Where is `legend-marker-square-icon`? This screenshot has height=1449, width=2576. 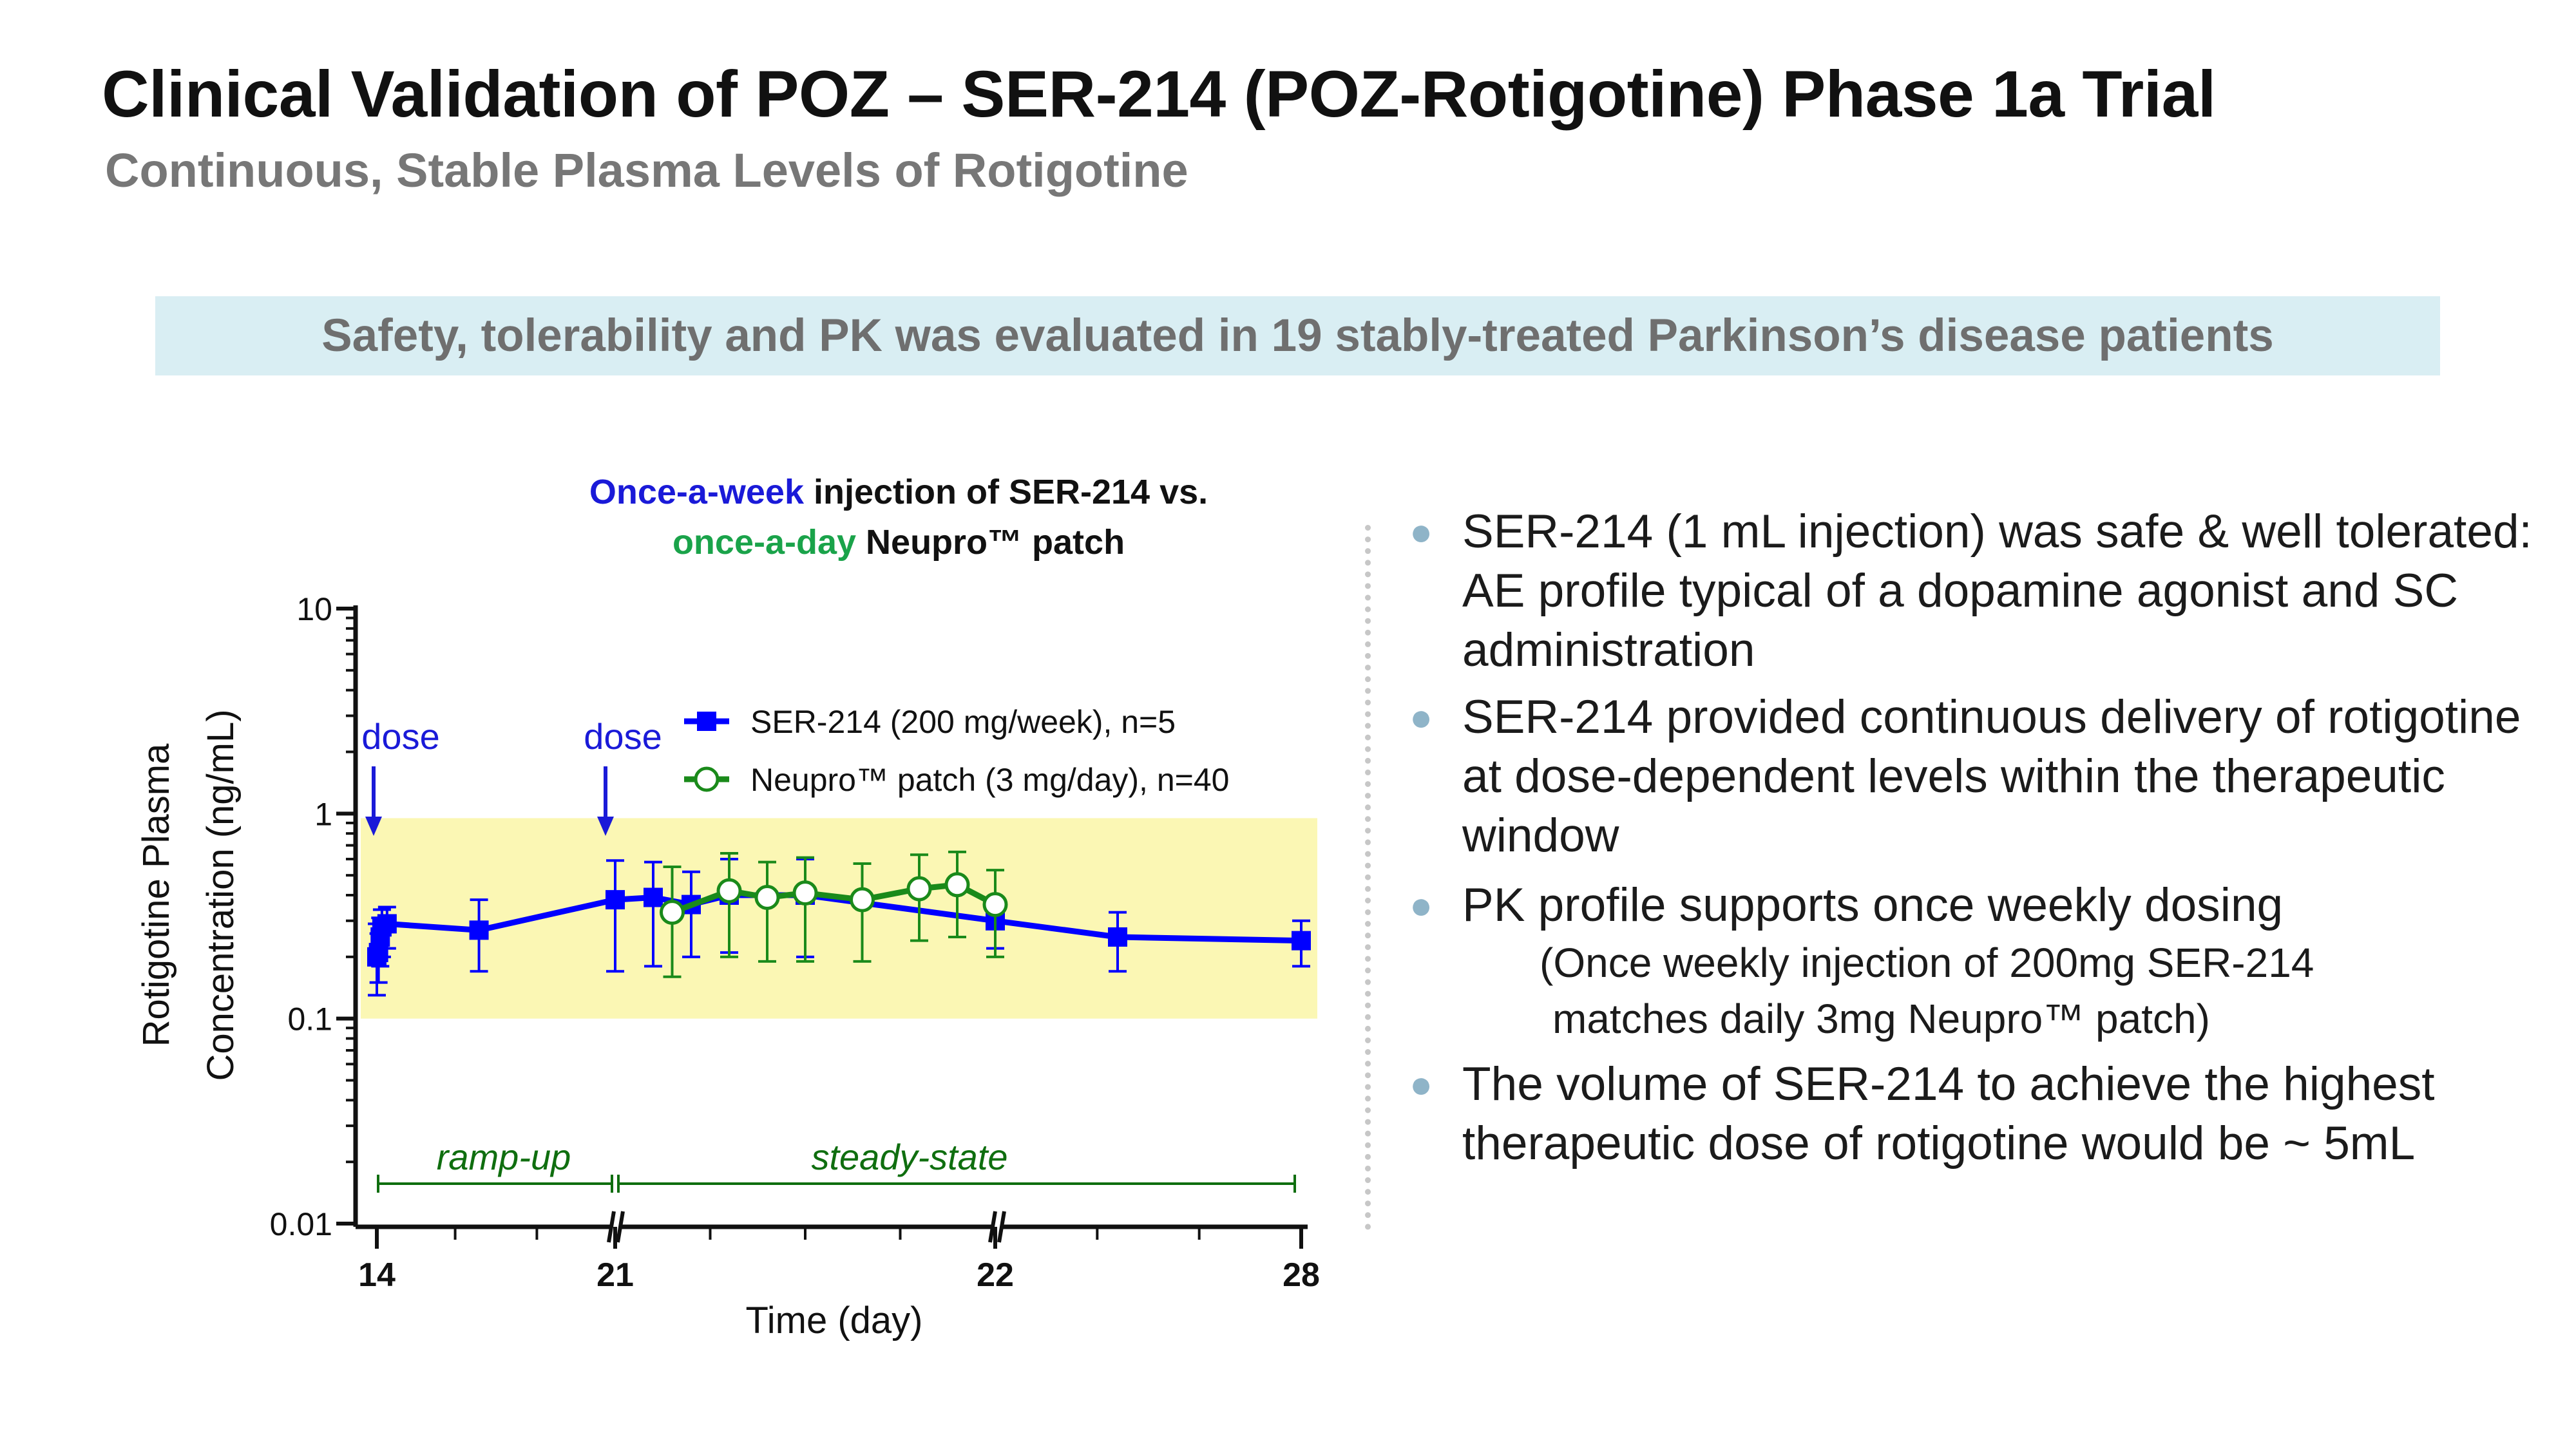
legend-marker-square-icon is located at coordinates (706, 721).